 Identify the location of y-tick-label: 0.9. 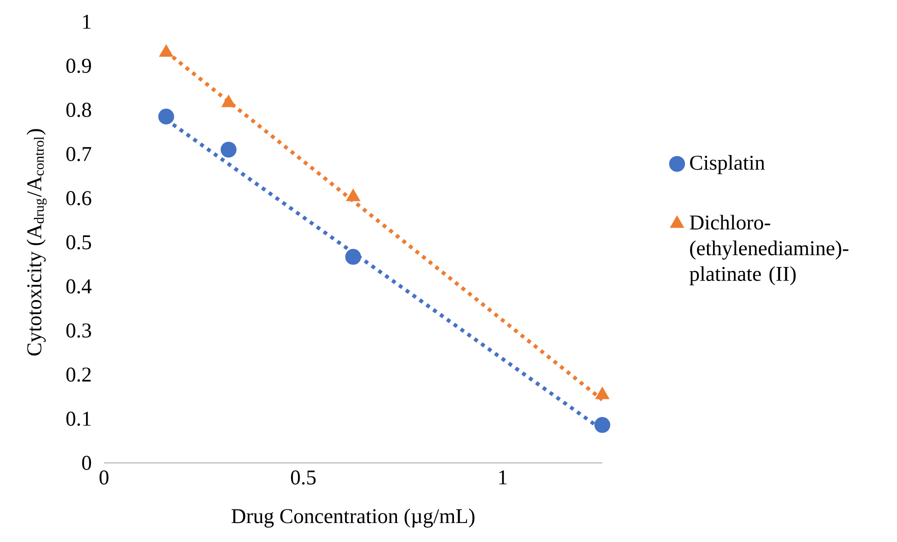
(78, 65).